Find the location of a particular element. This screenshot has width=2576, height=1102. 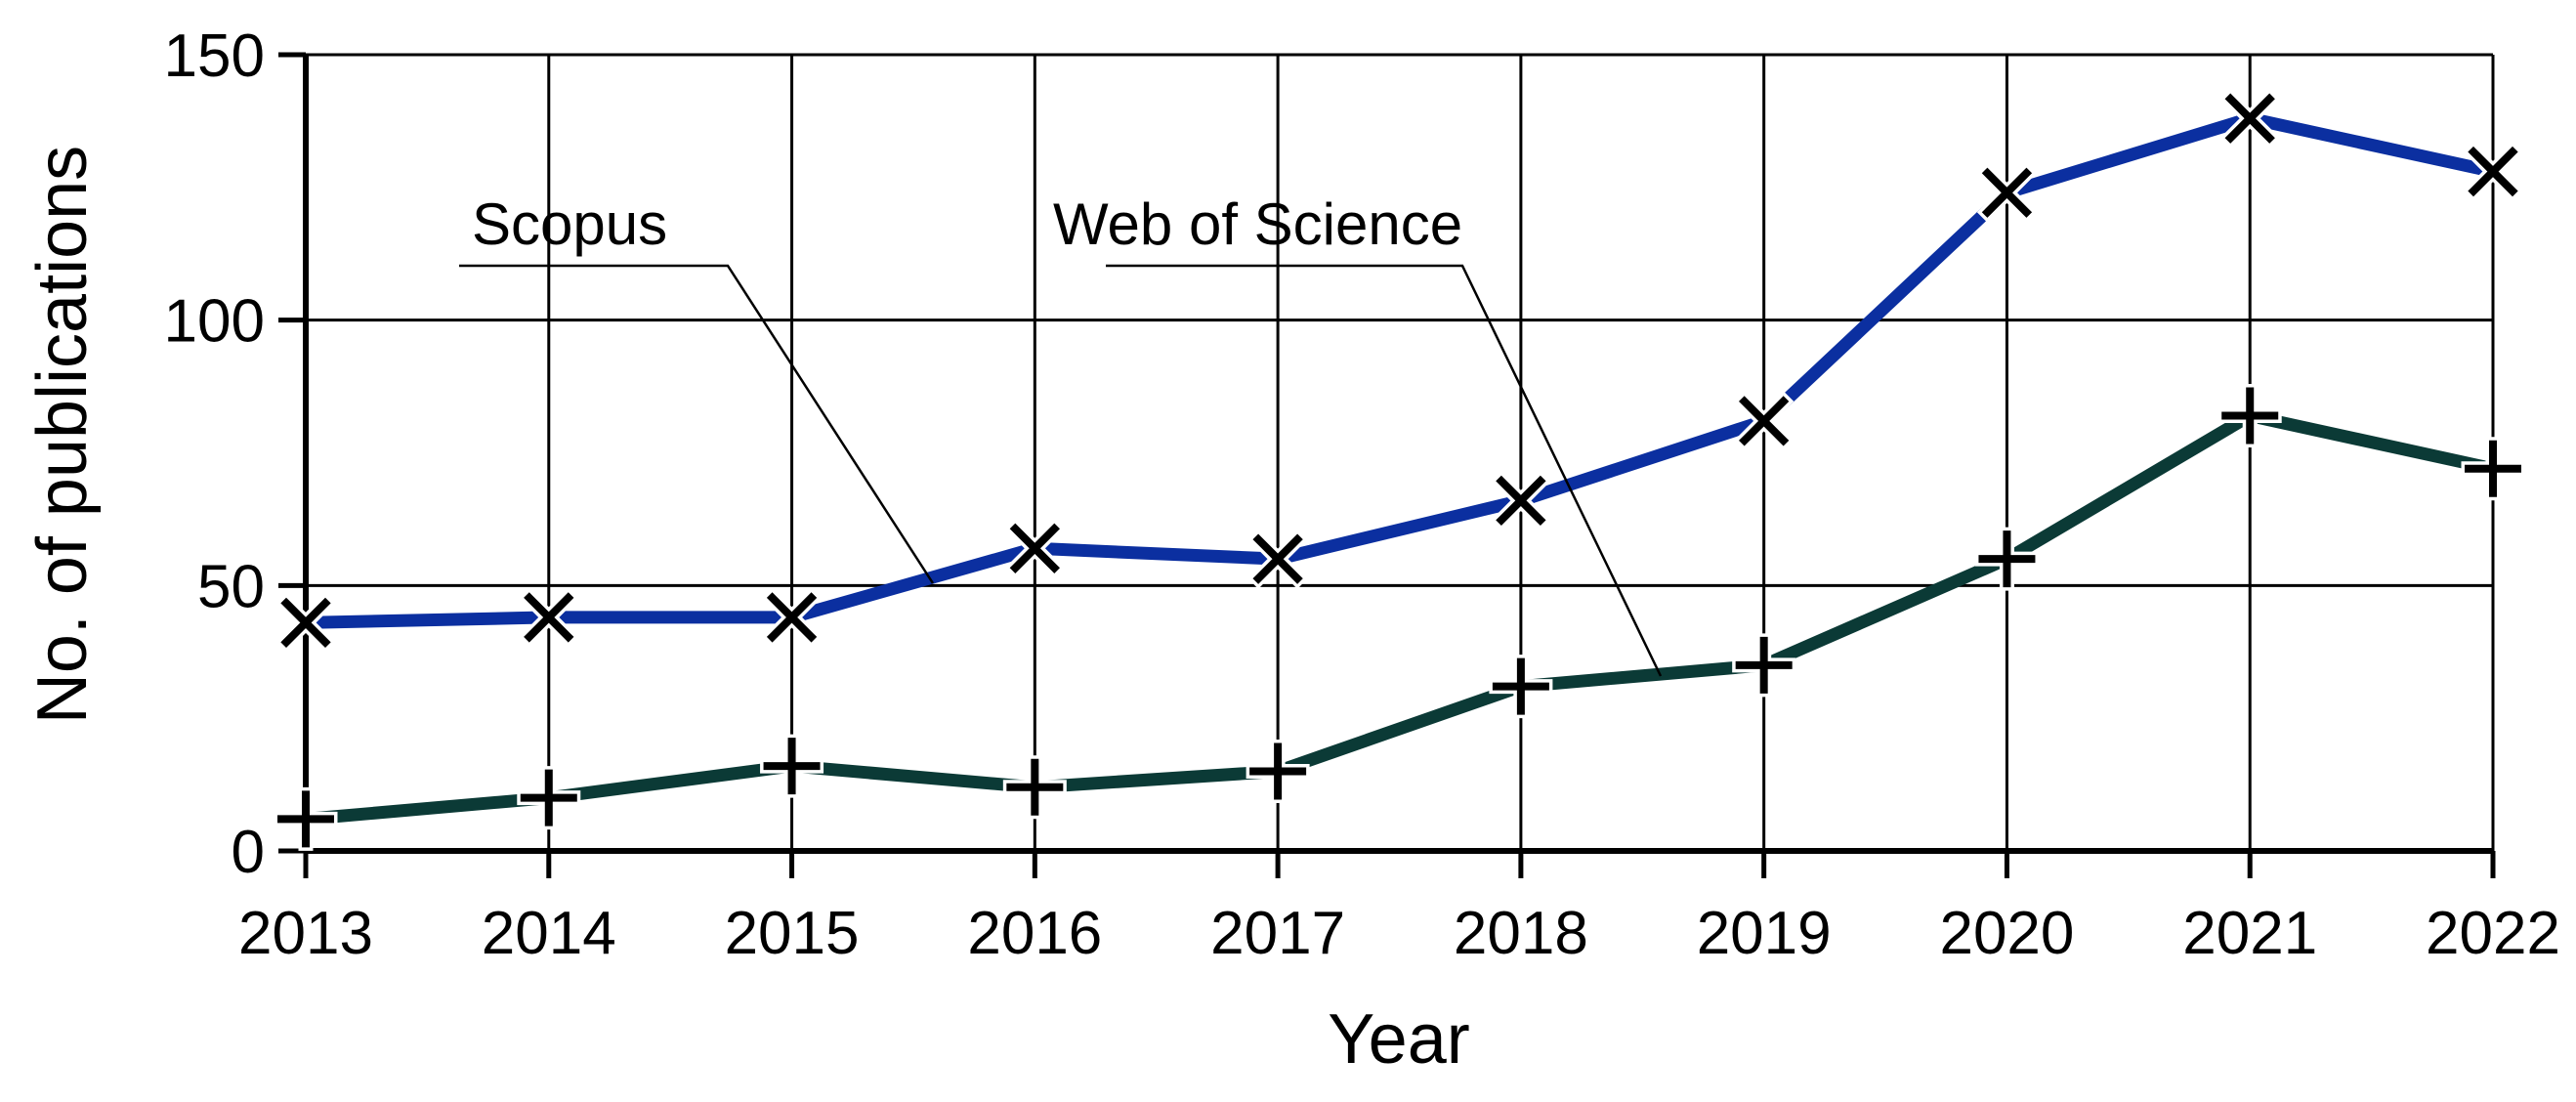

x-tick-label: 2015 is located at coordinates (792, 933).